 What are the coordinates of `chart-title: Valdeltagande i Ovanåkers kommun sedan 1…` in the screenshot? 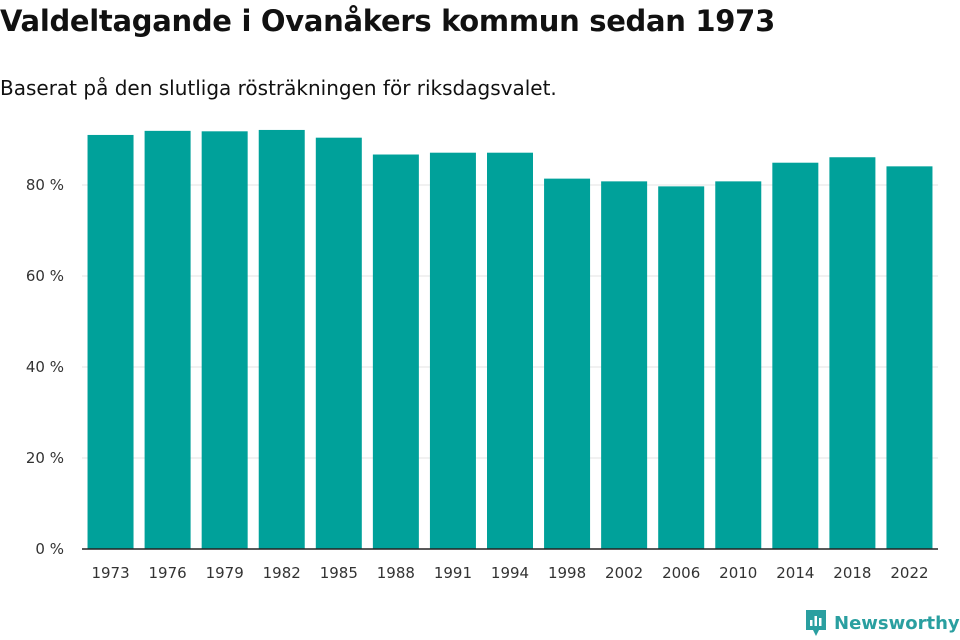 It's located at (387, 21).